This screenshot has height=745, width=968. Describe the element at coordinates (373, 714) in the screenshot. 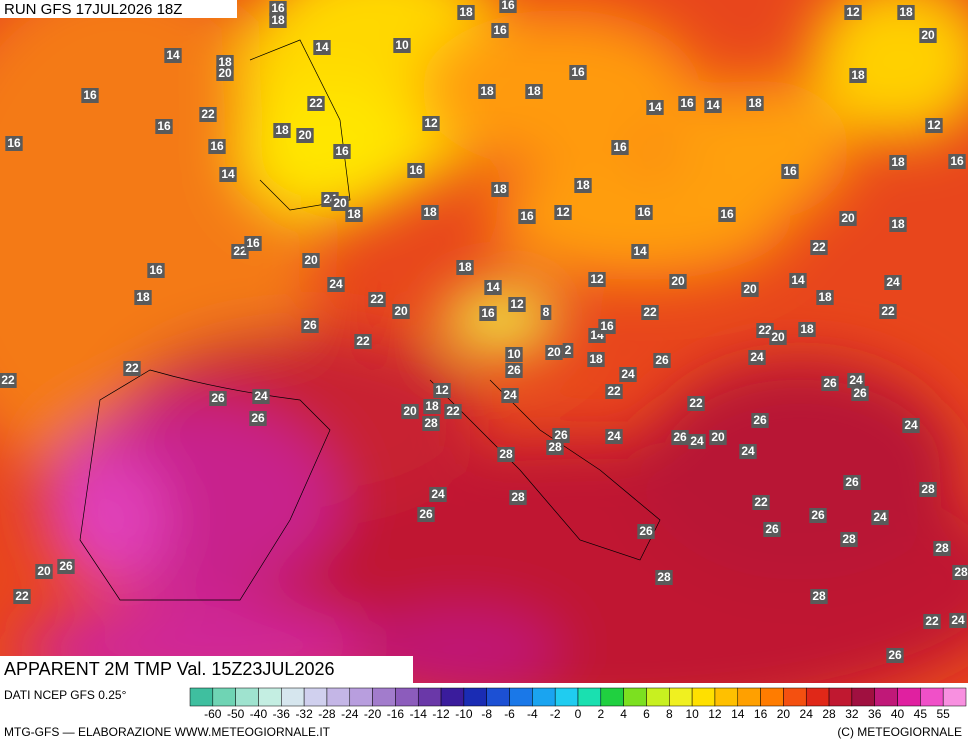

I see `colorbar-label: -20` at that location.